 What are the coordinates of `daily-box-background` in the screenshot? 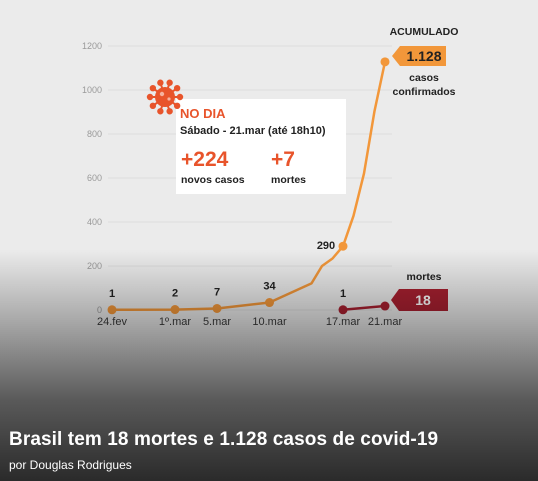 It's located at (261, 146).